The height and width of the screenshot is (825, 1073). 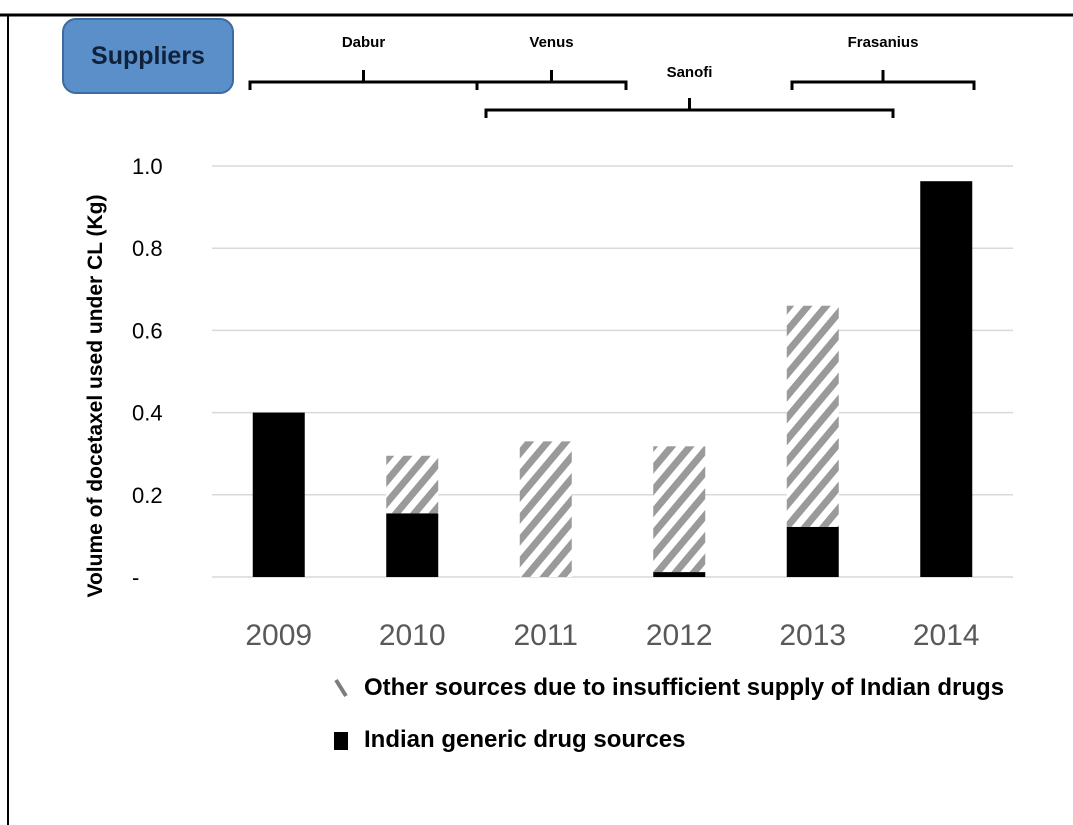 I want to click on bar-indian-2009, so click(x=278, y=494).